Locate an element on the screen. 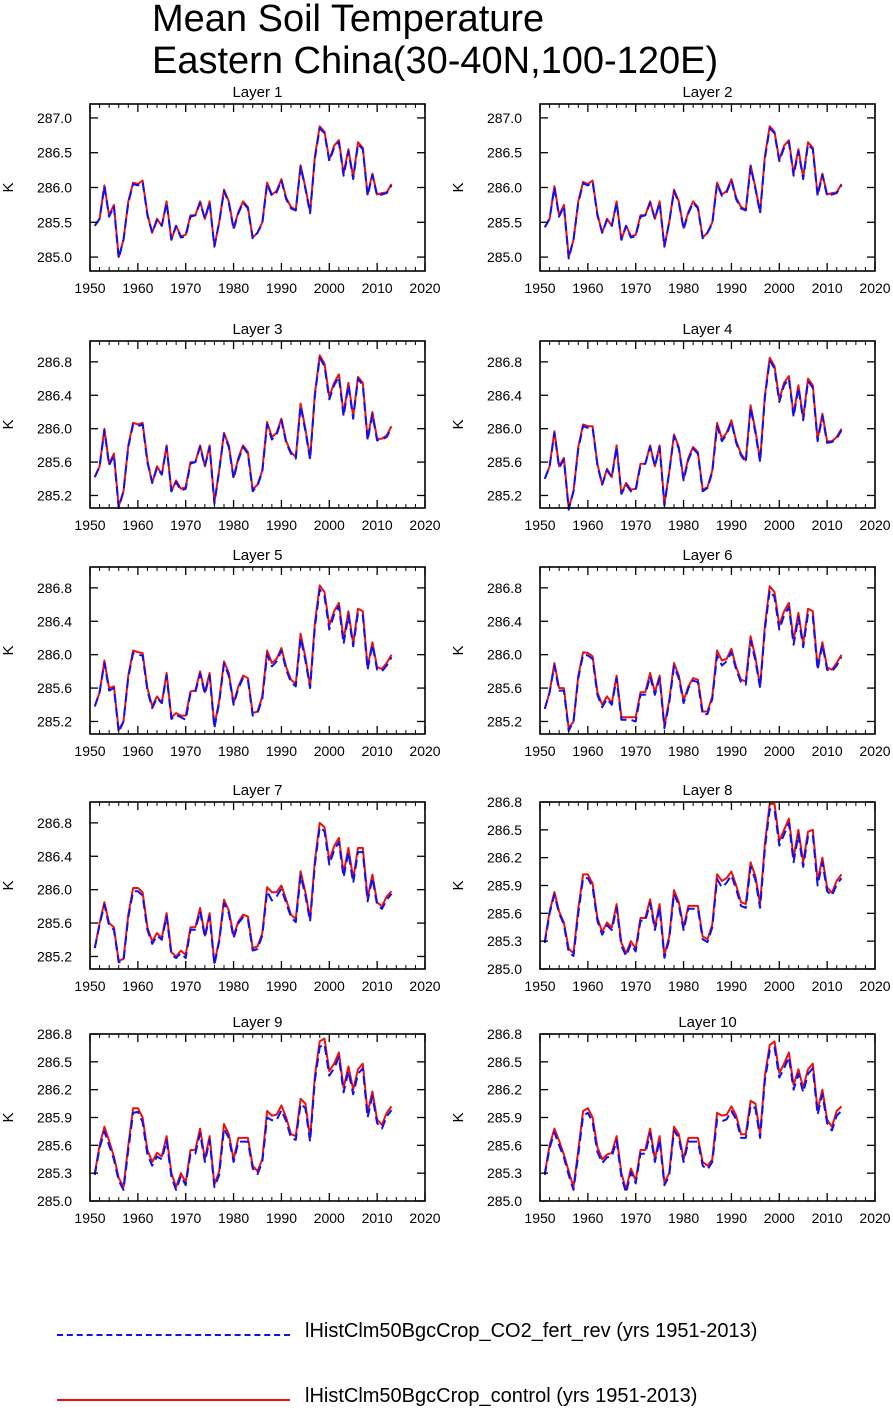  layer-9-plot-frame is located at coordinates (257, 1117).